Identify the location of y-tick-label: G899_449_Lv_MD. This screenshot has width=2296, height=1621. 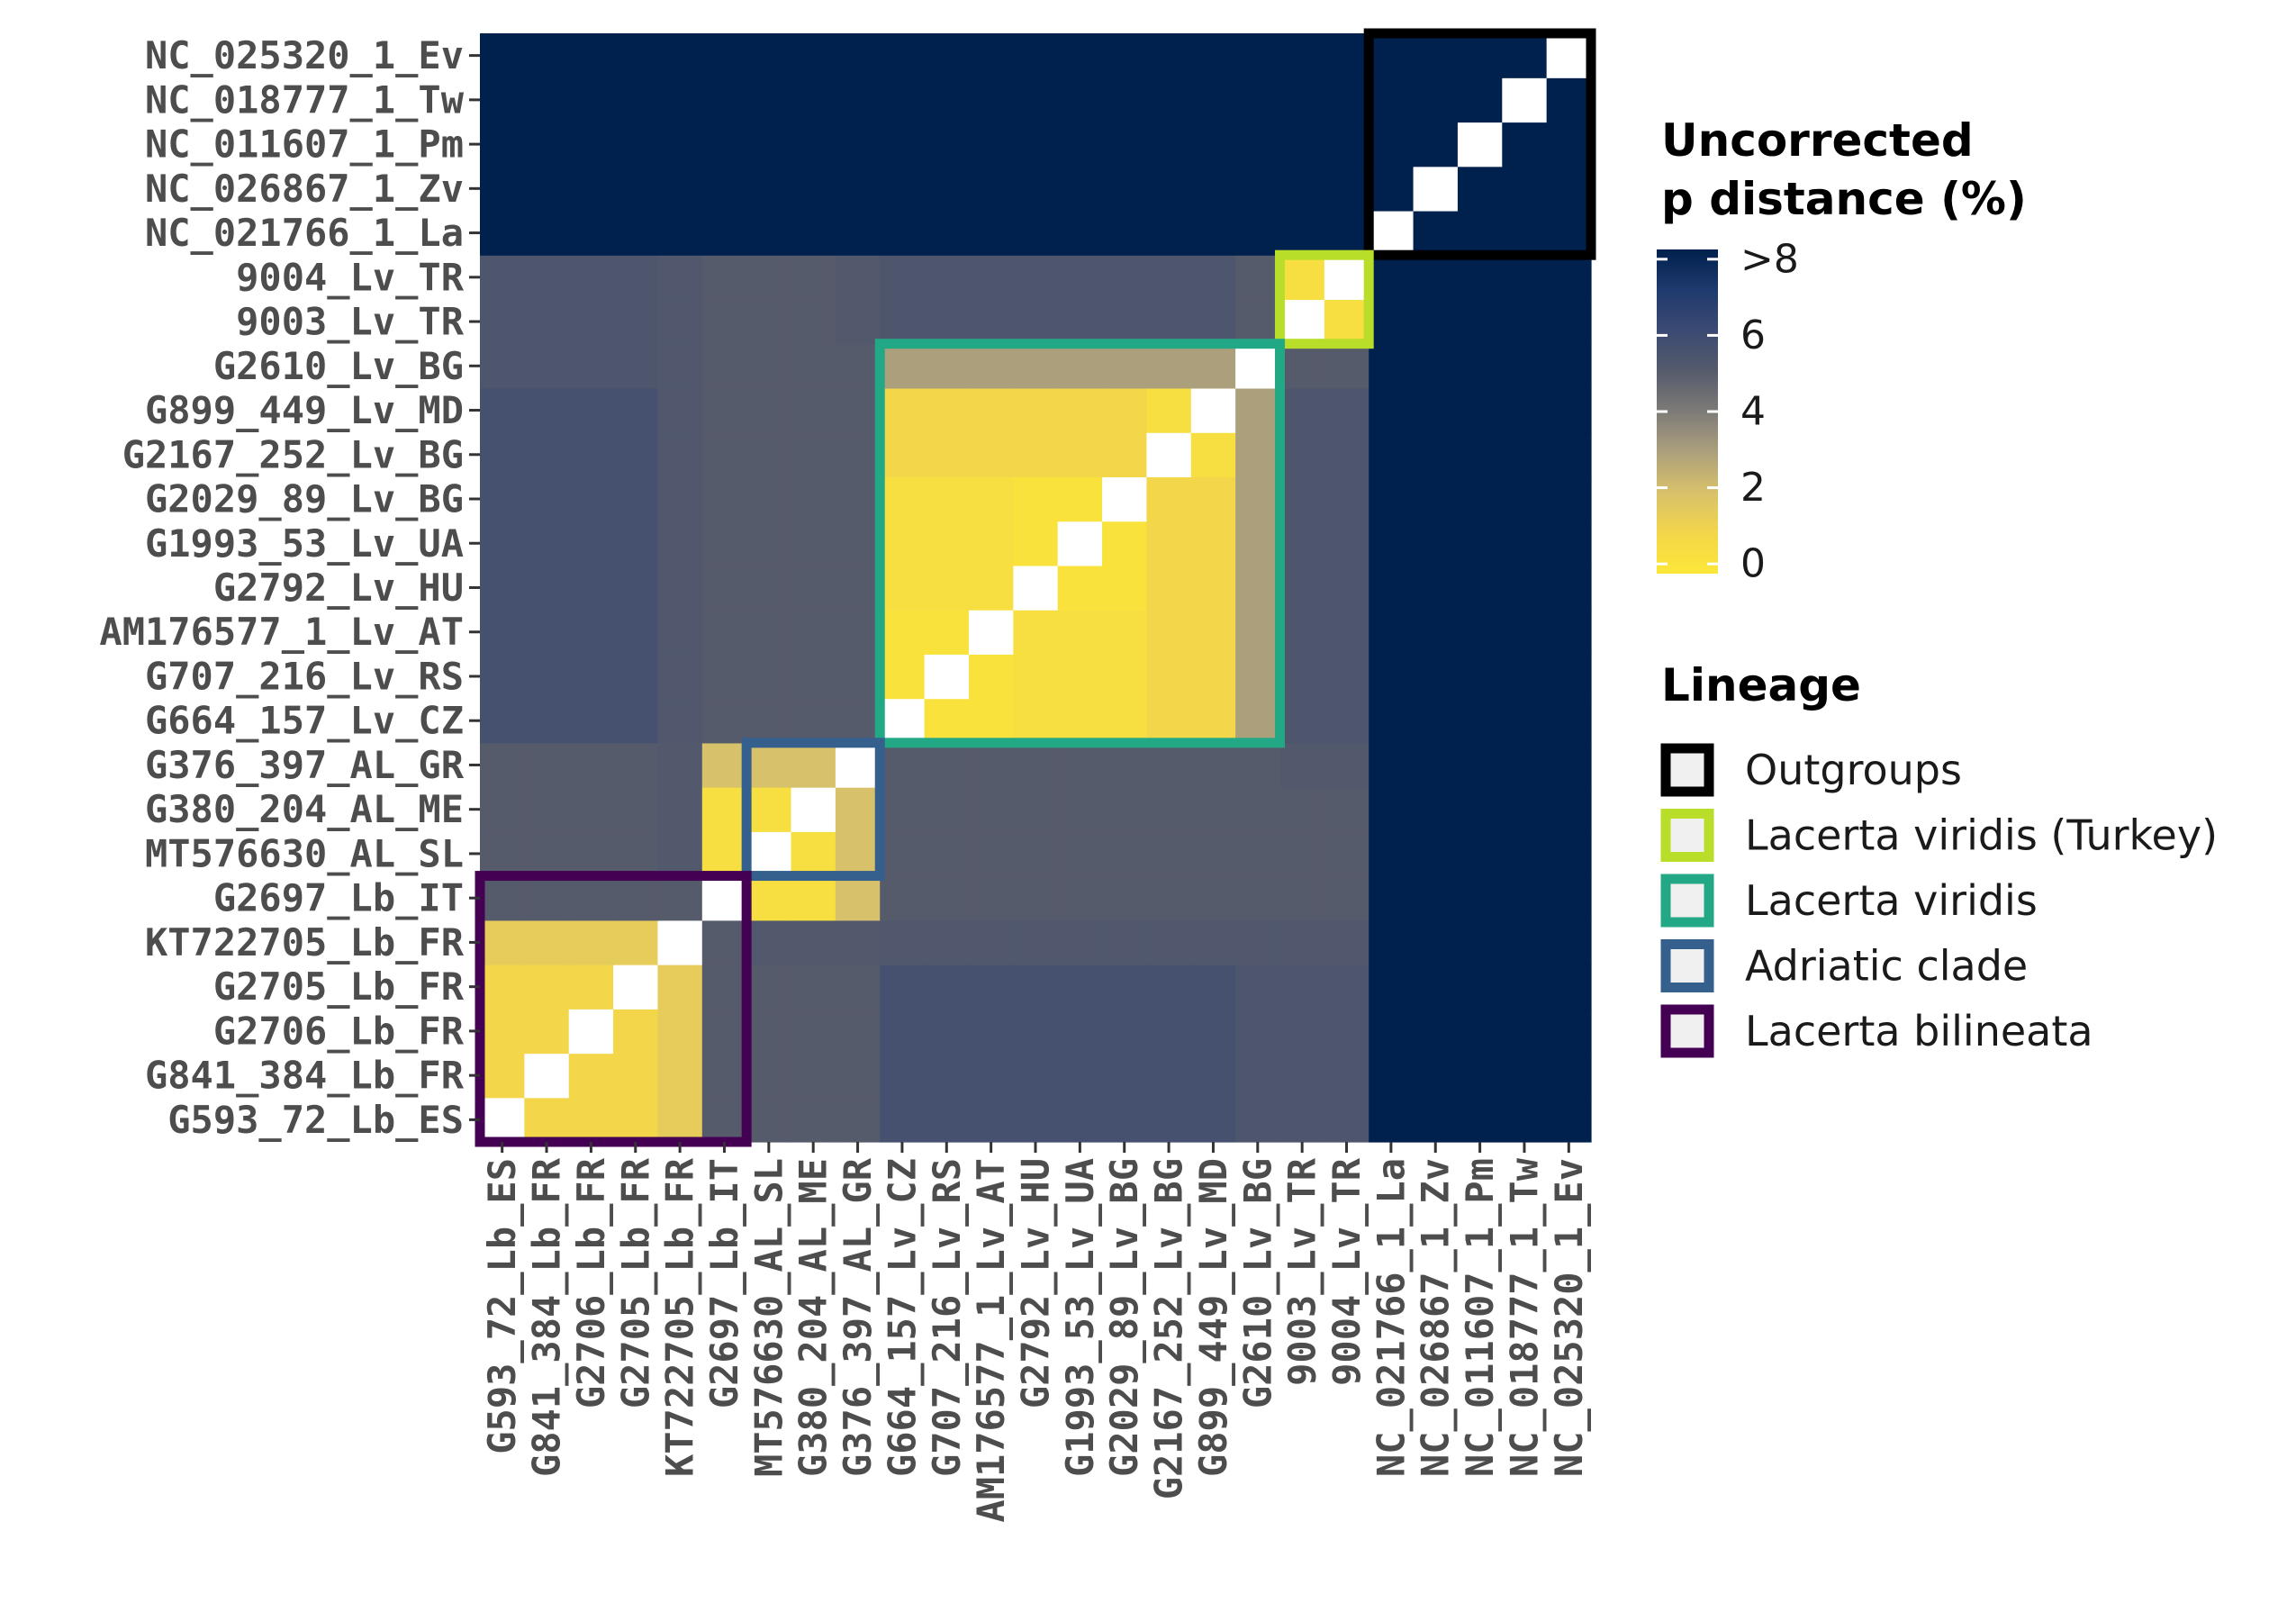
(304, 410).